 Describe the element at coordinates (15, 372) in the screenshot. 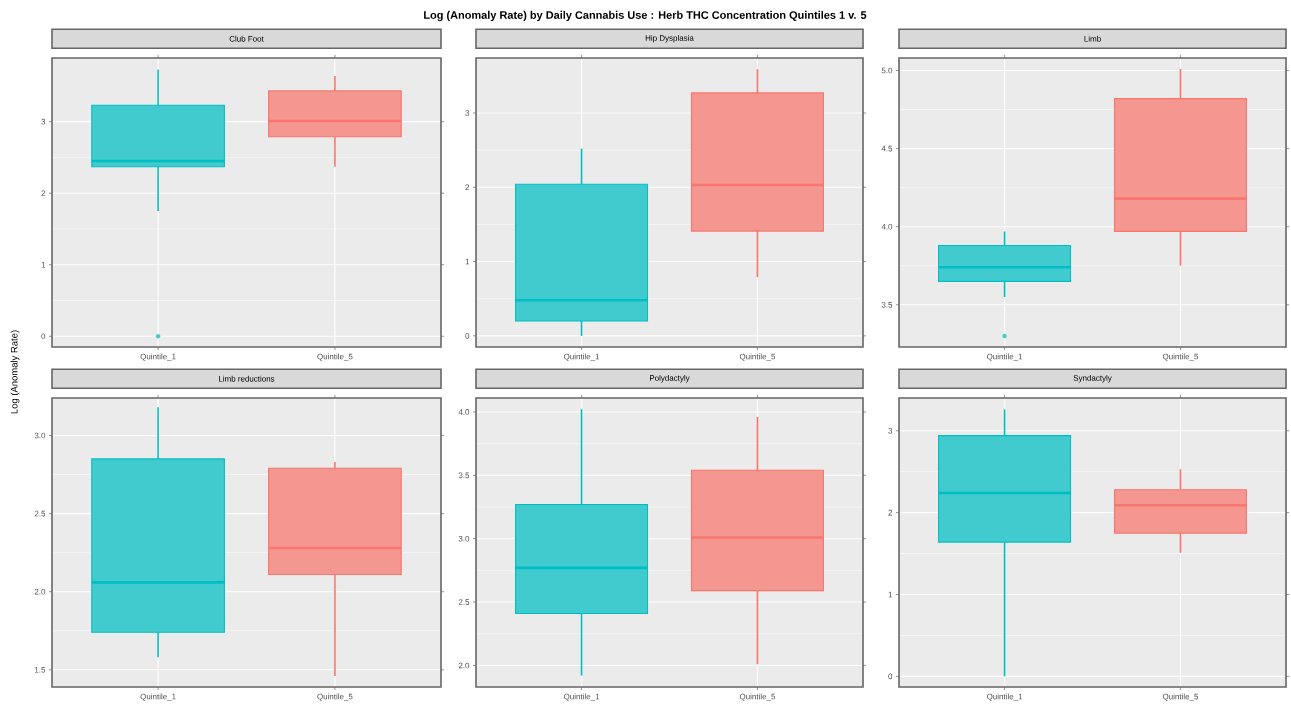

I see `y-axis-title: Log (Anomaly Rate)` at that location.